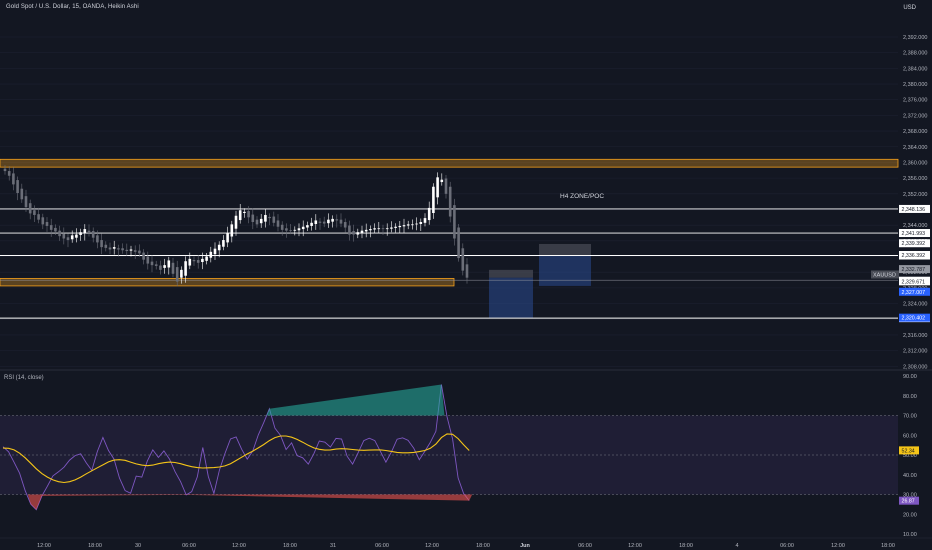  I want to click on rsi-ma-tag: 52.34, so click(908, 451).